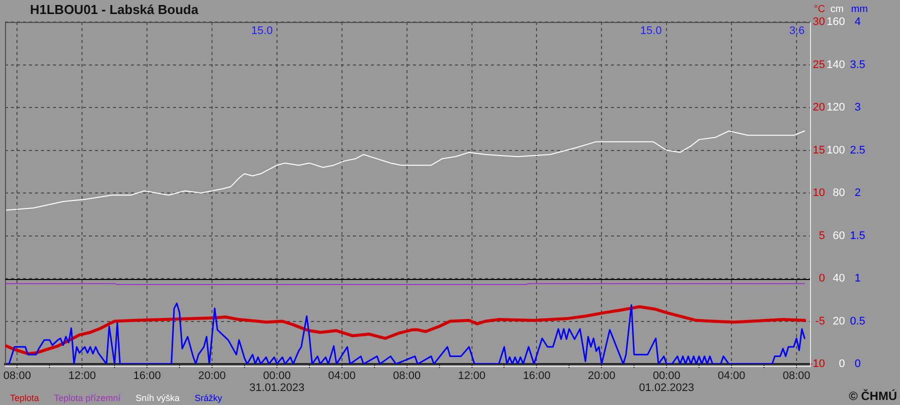 Image resolution: width=900 pixels, height=405 pixels. I want to click on y3-axis-title: mm, so click(859, 9).